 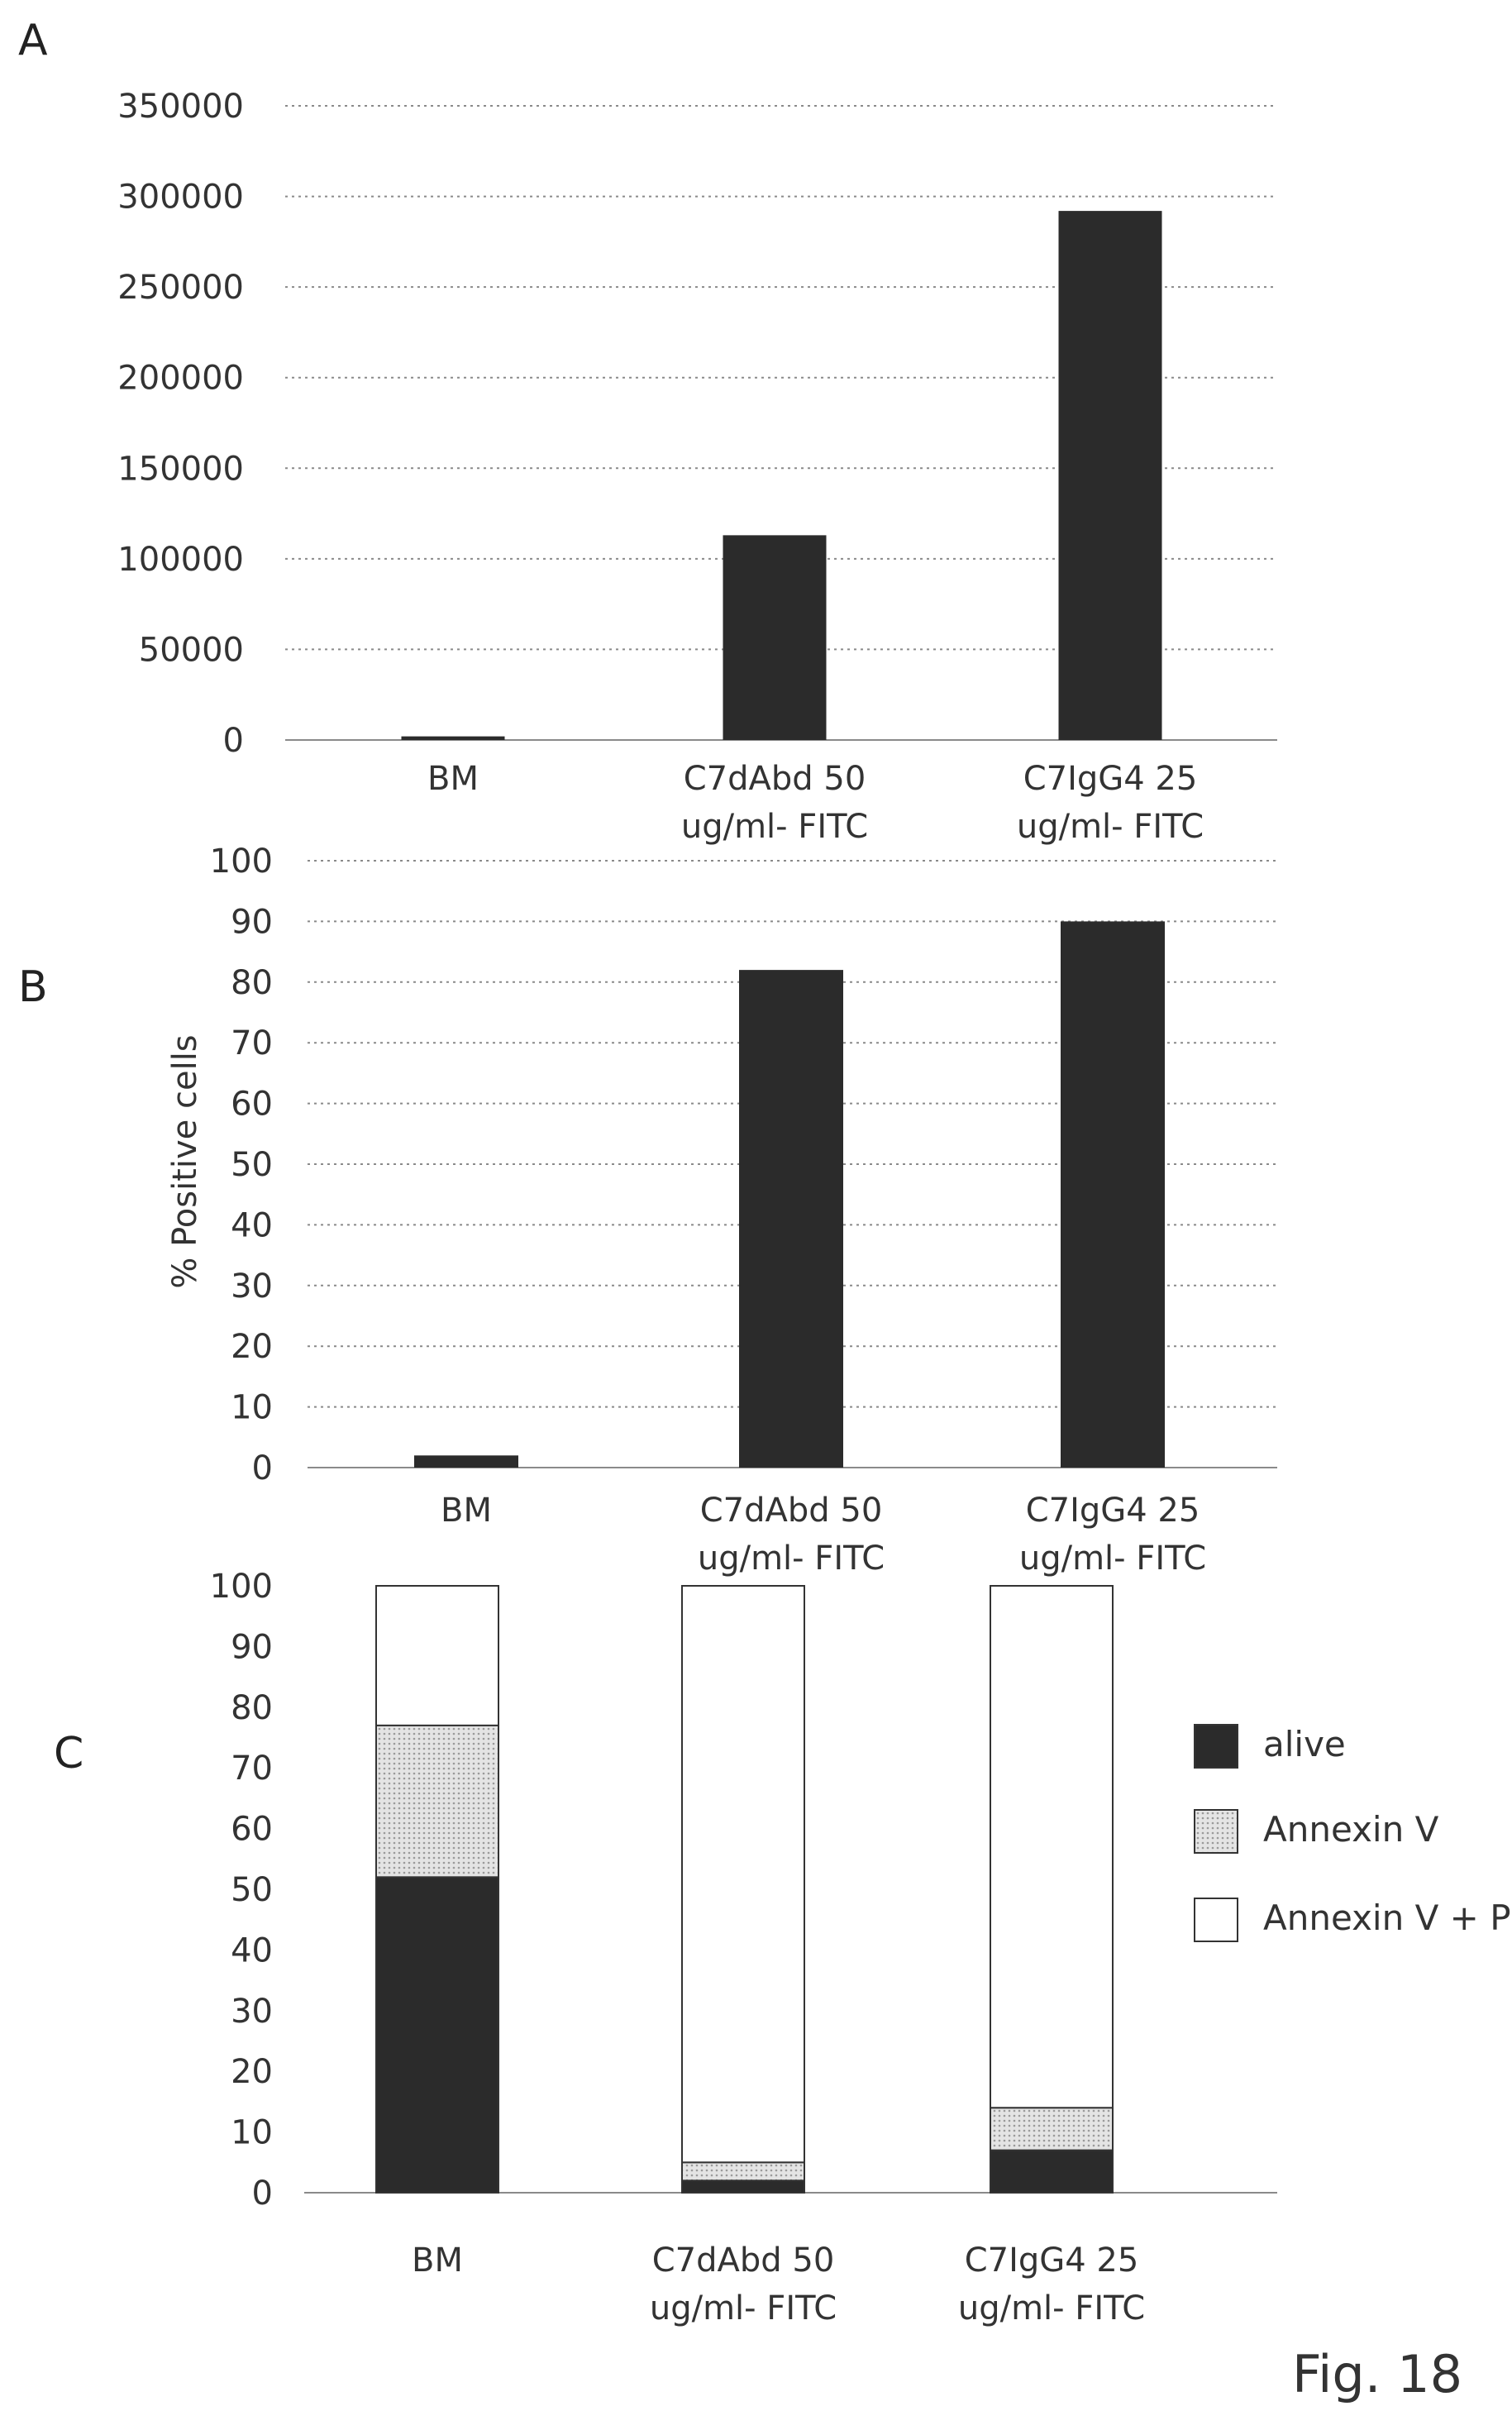 What do you see at coordinates (68, 1753) in the screenshot?
I see `panel-letter-c: C` at bounding box center [68, 1753].